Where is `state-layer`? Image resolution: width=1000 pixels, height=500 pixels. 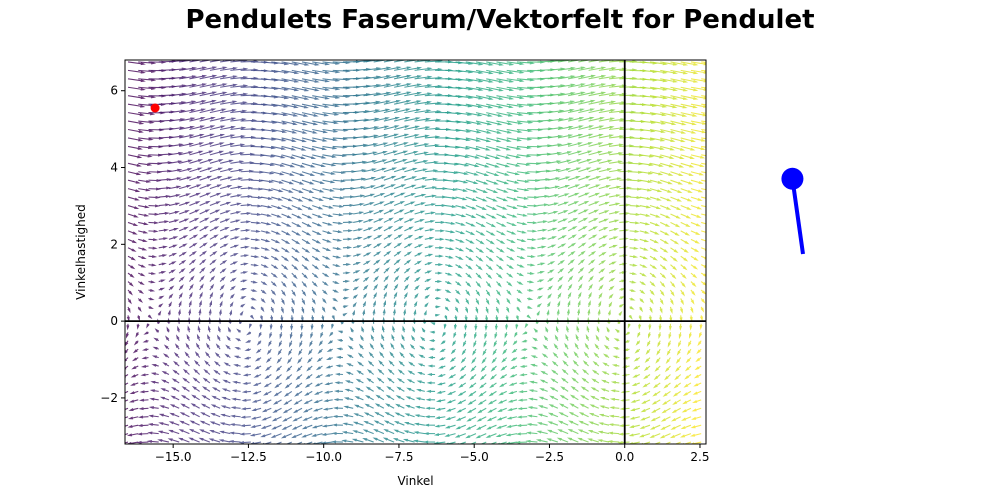 state-layer is located at coordinates (155, 108).